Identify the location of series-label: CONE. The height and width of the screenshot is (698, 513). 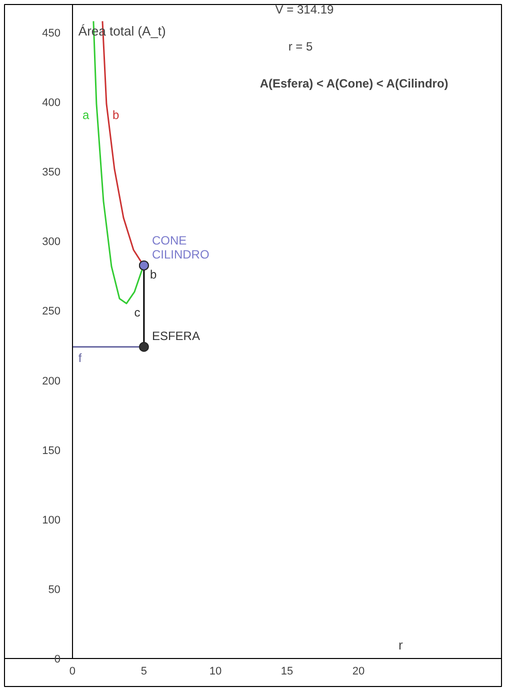
(169, 240).